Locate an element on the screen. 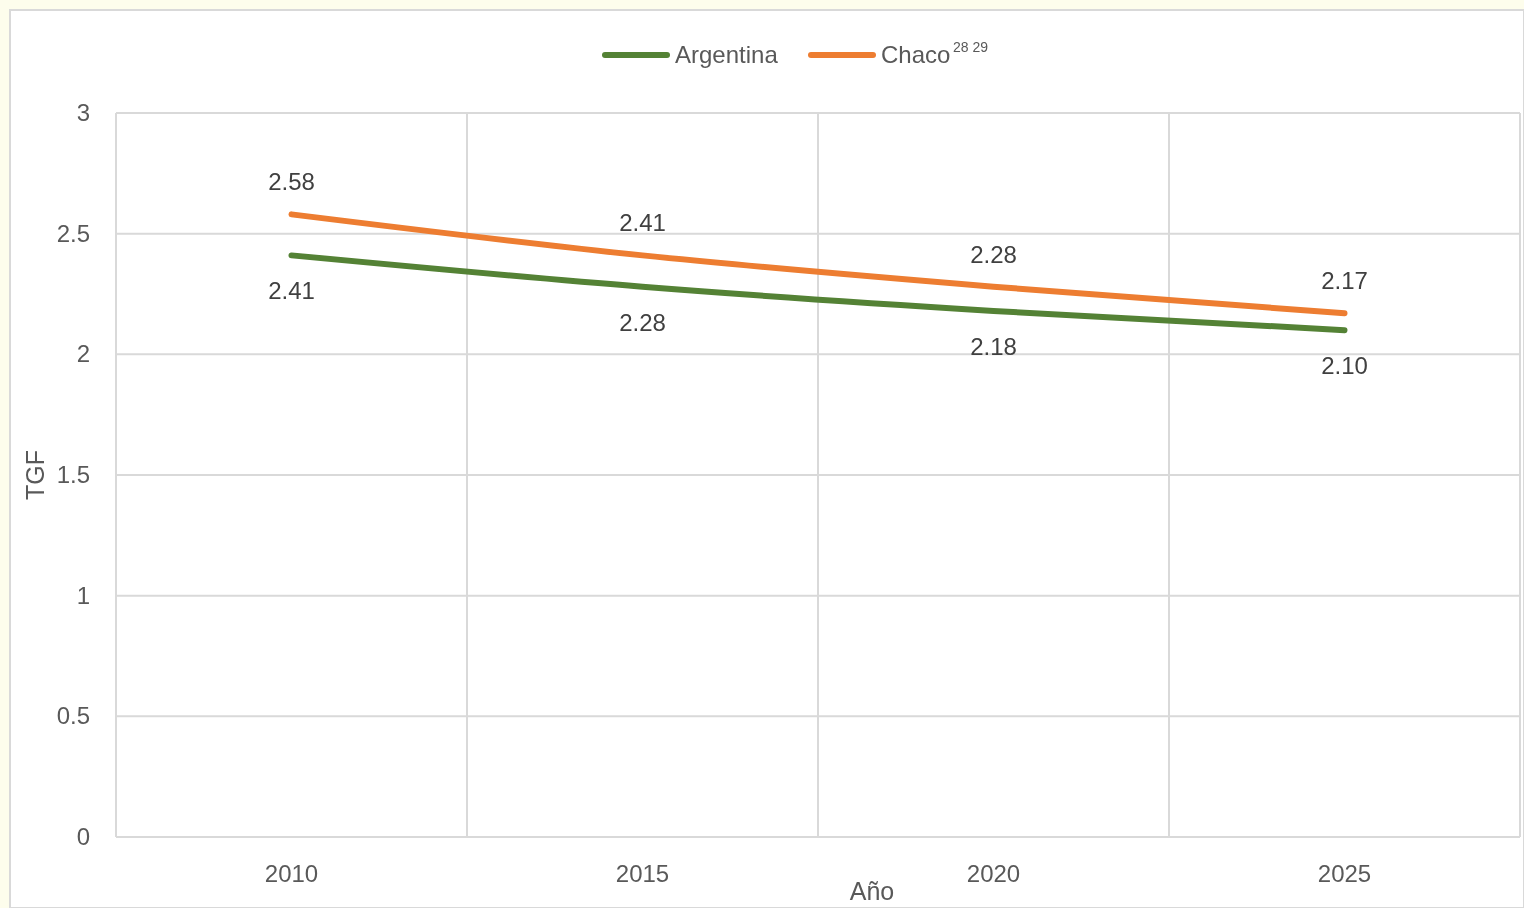 This screenshot has height=908, width=1524. y-tick-label: 0.5 is located at coordinates (73, 716).